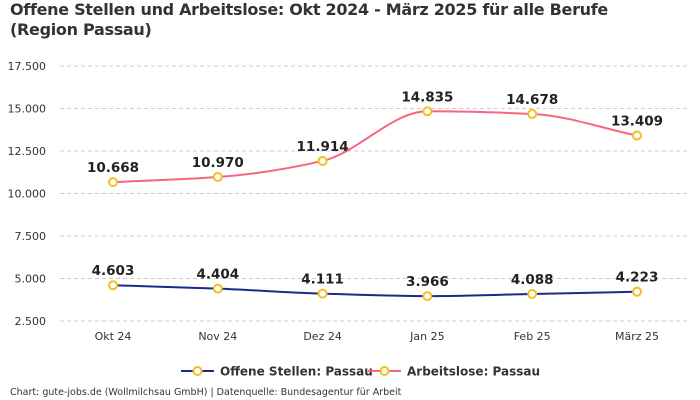 This screenshot has height=400, width=700. What do you see at coordinates (532, 336) in the screenshot?
I see `x-tick-label: Feb 25` at bounding box center [532, 336].